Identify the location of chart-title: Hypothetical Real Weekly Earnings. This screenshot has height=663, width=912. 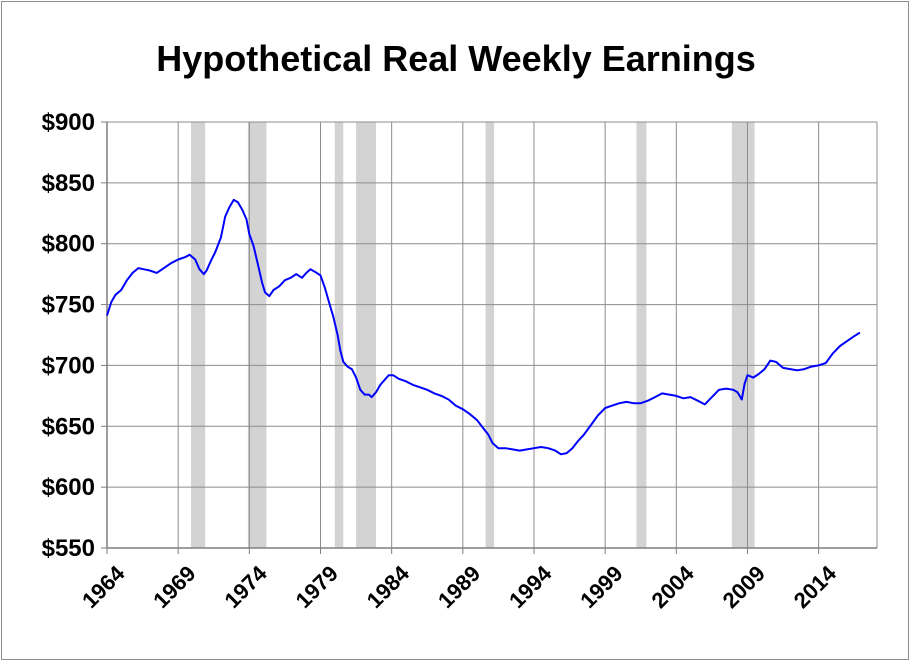
(456, 58).